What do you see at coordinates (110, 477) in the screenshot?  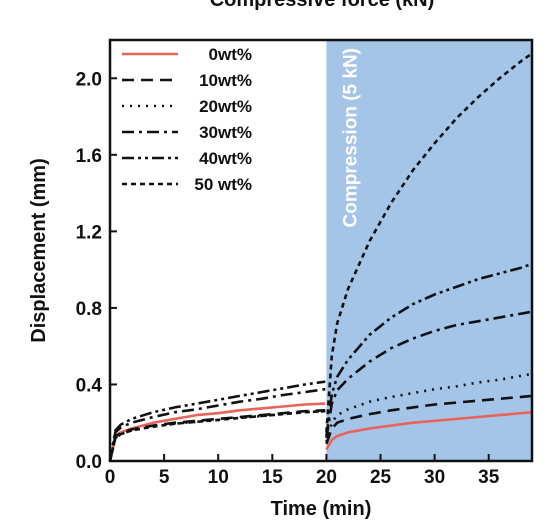 I see `x-tick-label-0: 0` at bounding box center [110, 477].